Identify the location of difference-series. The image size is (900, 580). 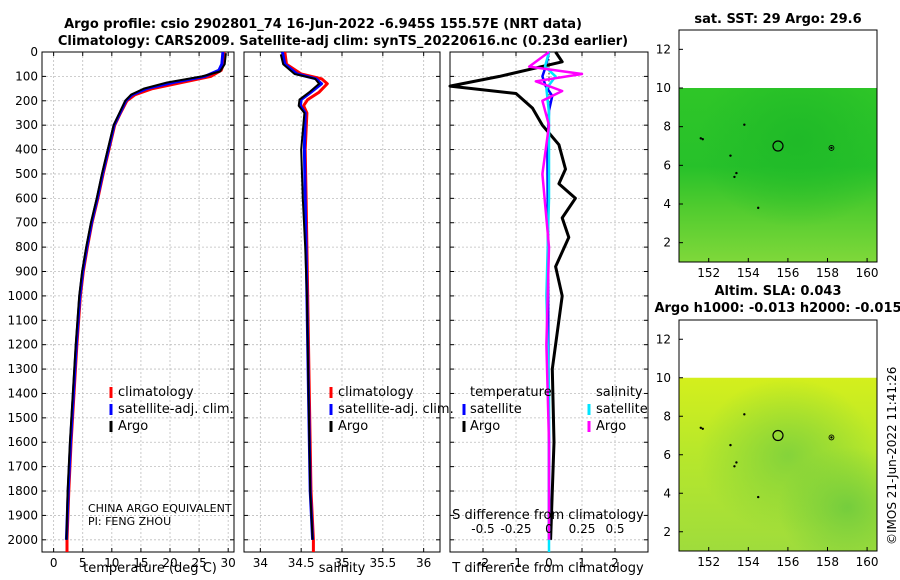
(516, 301).